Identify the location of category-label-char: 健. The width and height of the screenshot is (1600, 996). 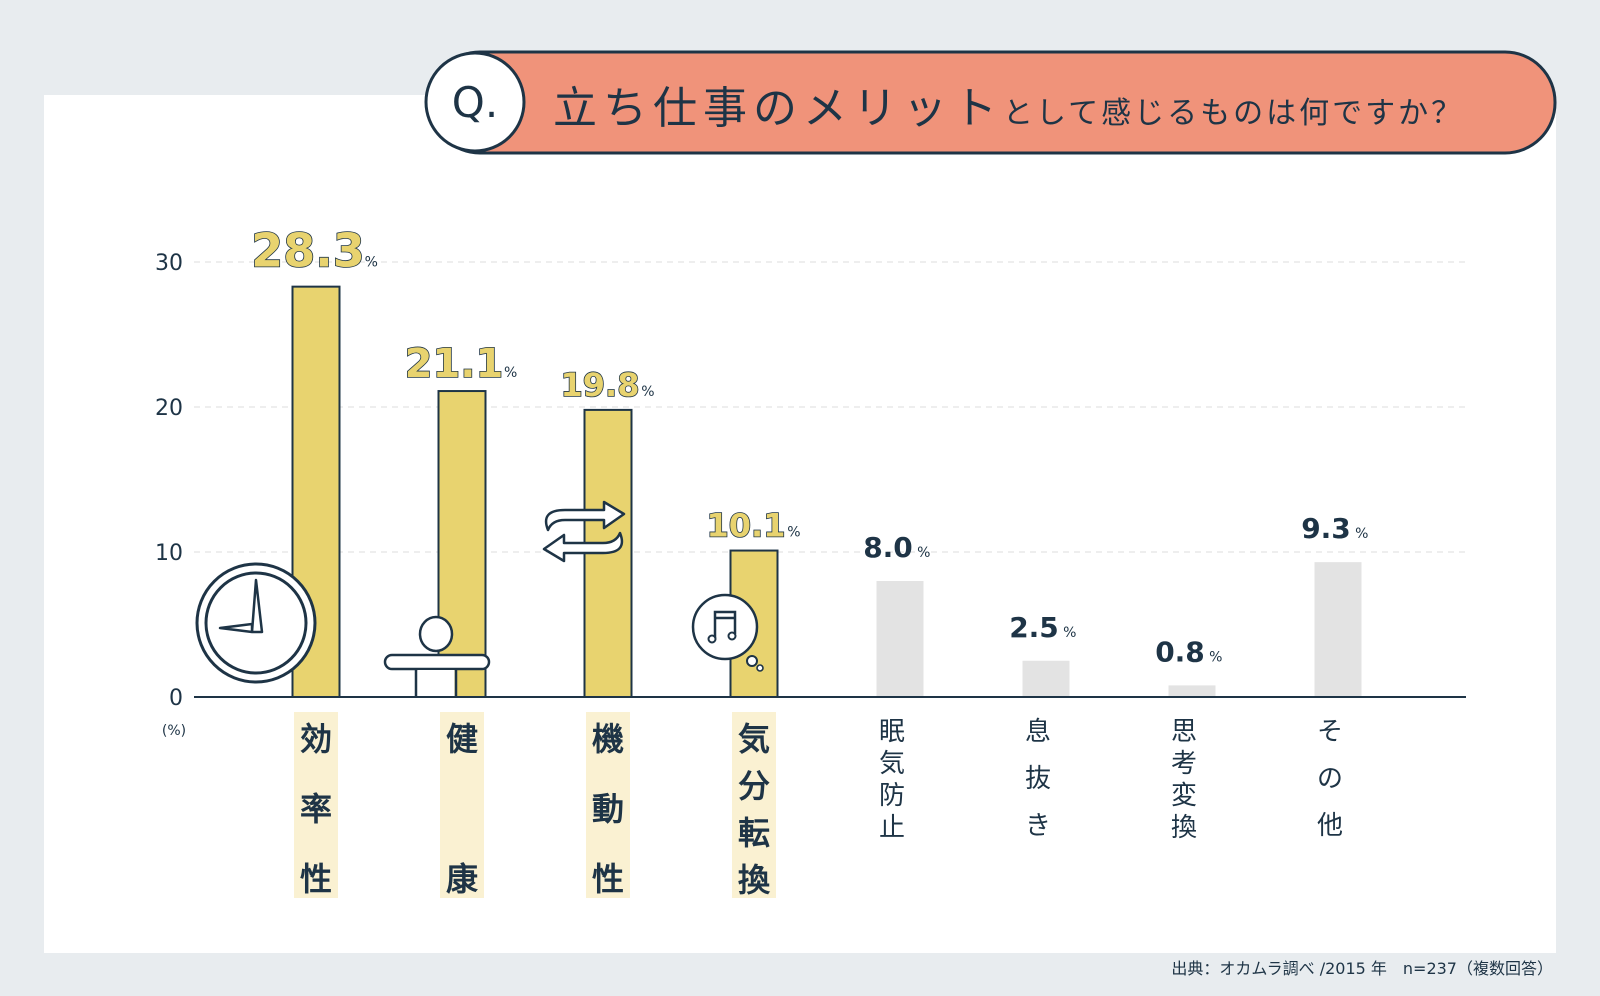
(462, 739).